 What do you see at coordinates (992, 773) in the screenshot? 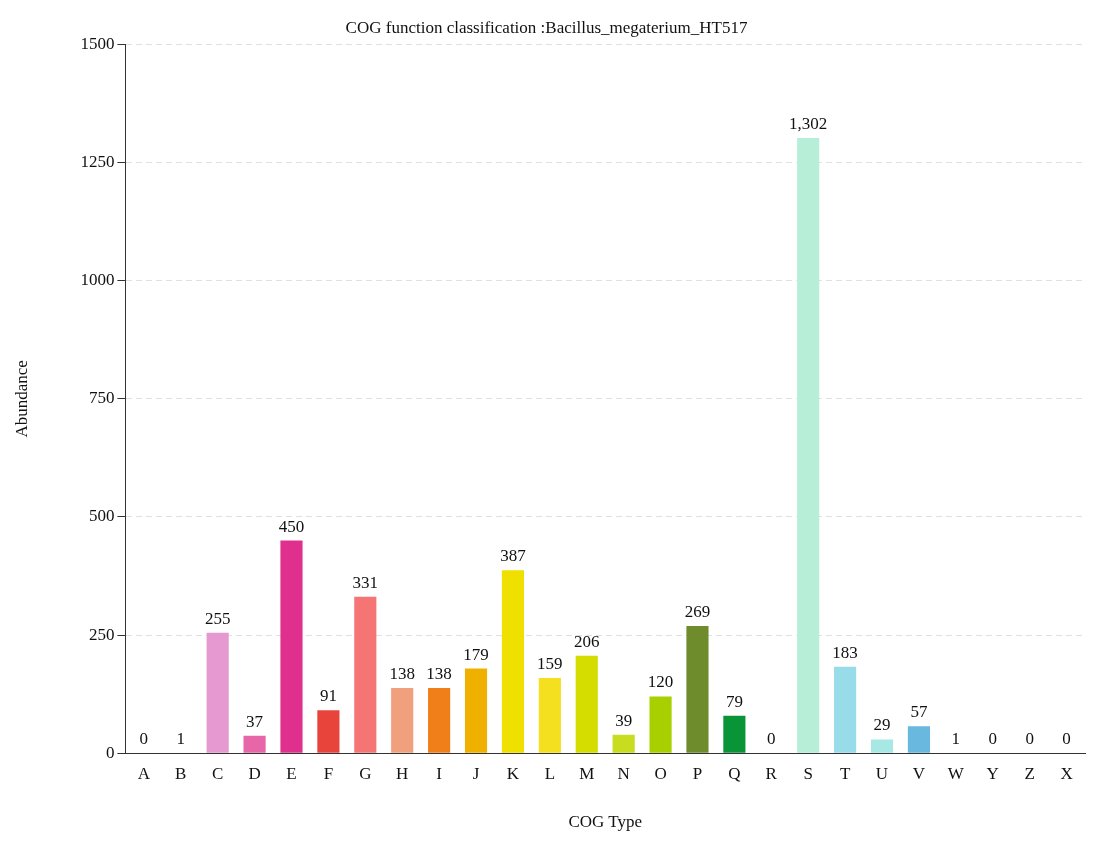
I see `x-tick-label: Y` at bounding box center [992, 773].